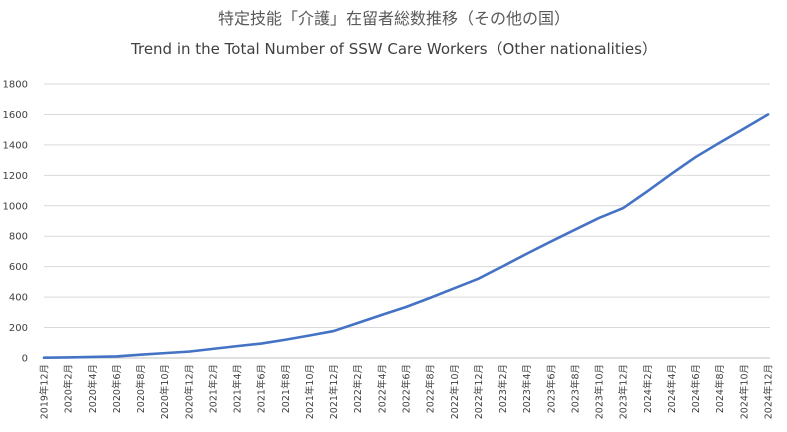  What do you see at coordinates (672, 388) in the screenshot?
I see `x-tick-label: 2024年4月` at bounding box center [672, 388].